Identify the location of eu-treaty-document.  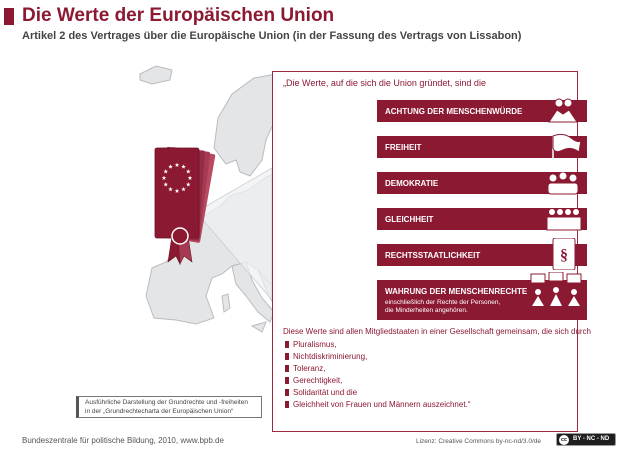
(185, 206).